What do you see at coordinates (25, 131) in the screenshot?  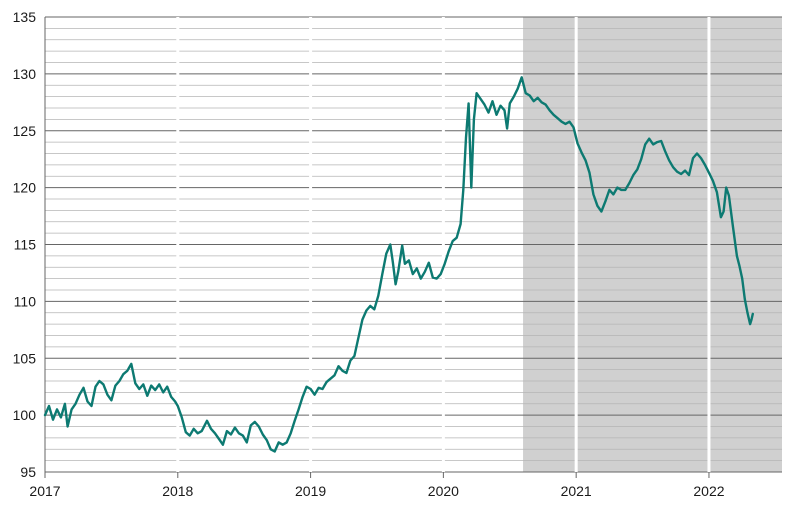 I see `y-tick-label: 125` at bounding box center [25, 131].